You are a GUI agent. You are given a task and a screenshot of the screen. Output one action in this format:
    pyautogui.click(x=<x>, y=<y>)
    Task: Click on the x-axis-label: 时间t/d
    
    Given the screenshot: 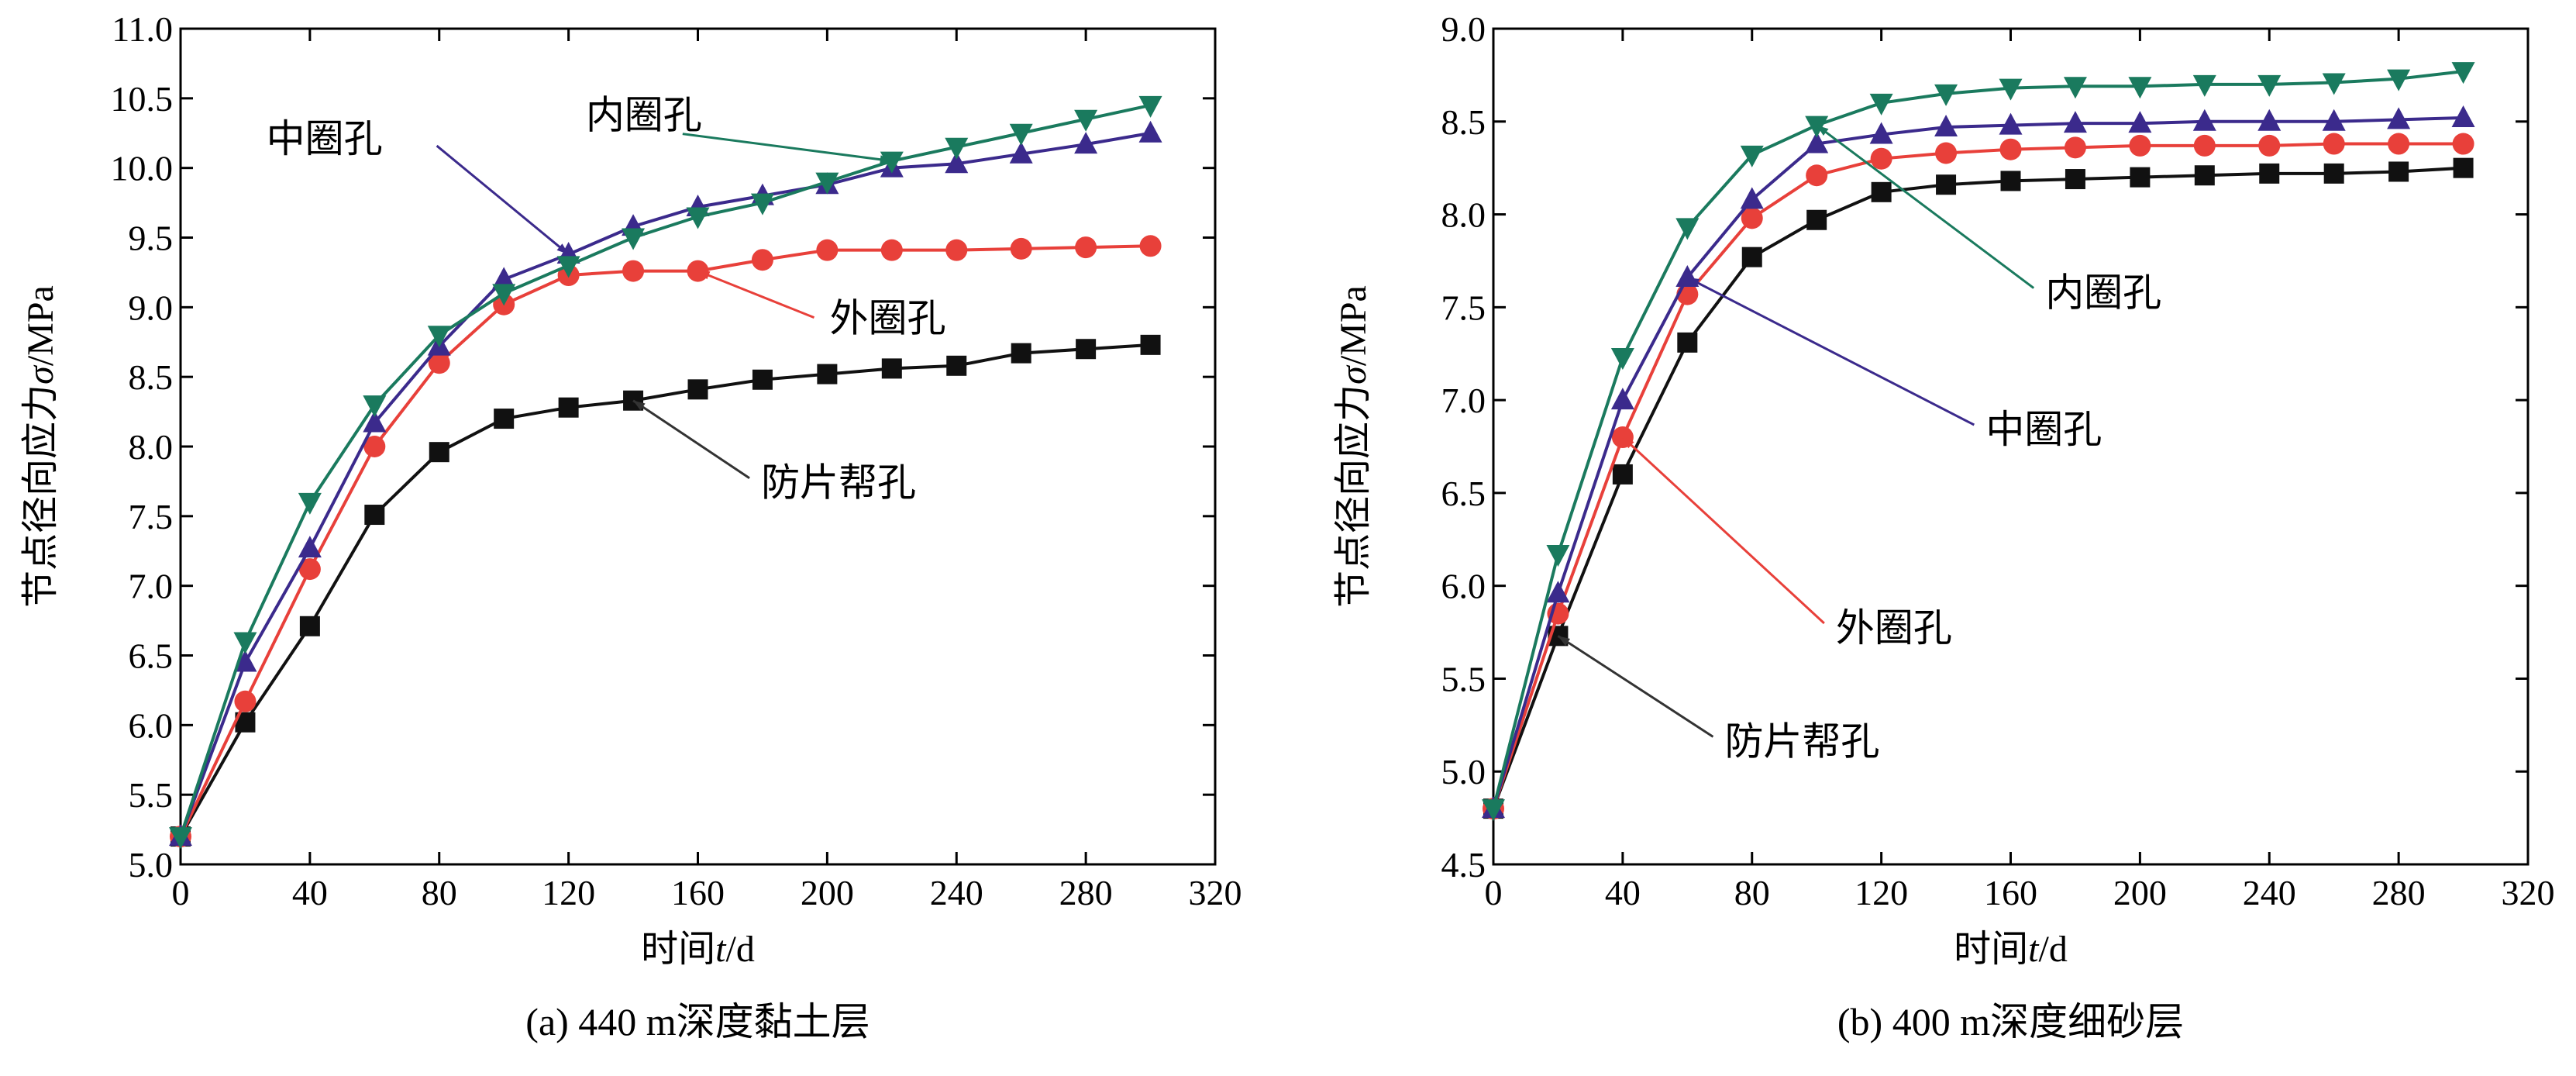 What is the action you would take?
    pyautogui.click(x=698, y=949)
    